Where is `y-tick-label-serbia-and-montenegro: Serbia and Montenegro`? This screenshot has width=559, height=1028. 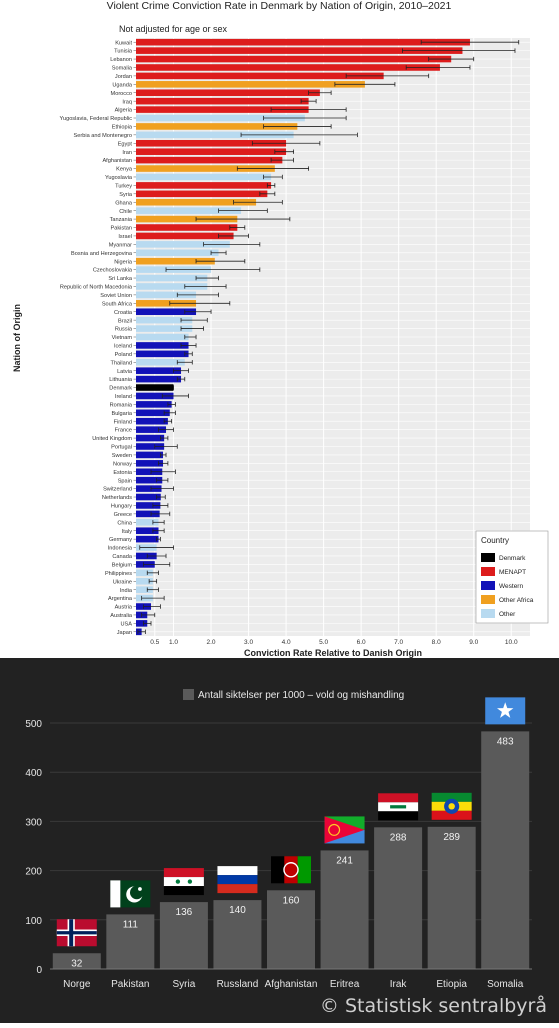
y-tick-label-serbia-and-montenegro: Serbia and Montenegro is located at coordinates (103, 136).